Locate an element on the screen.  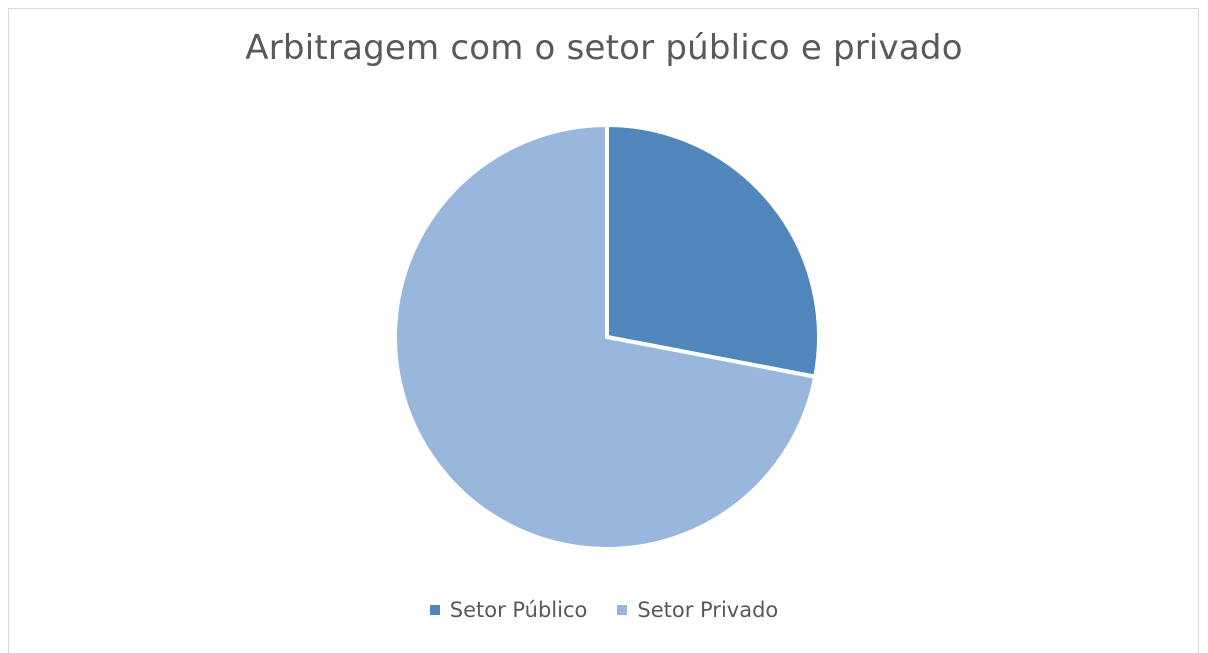
legend-swatch-setor-publico is located at coordinates (434, 610).